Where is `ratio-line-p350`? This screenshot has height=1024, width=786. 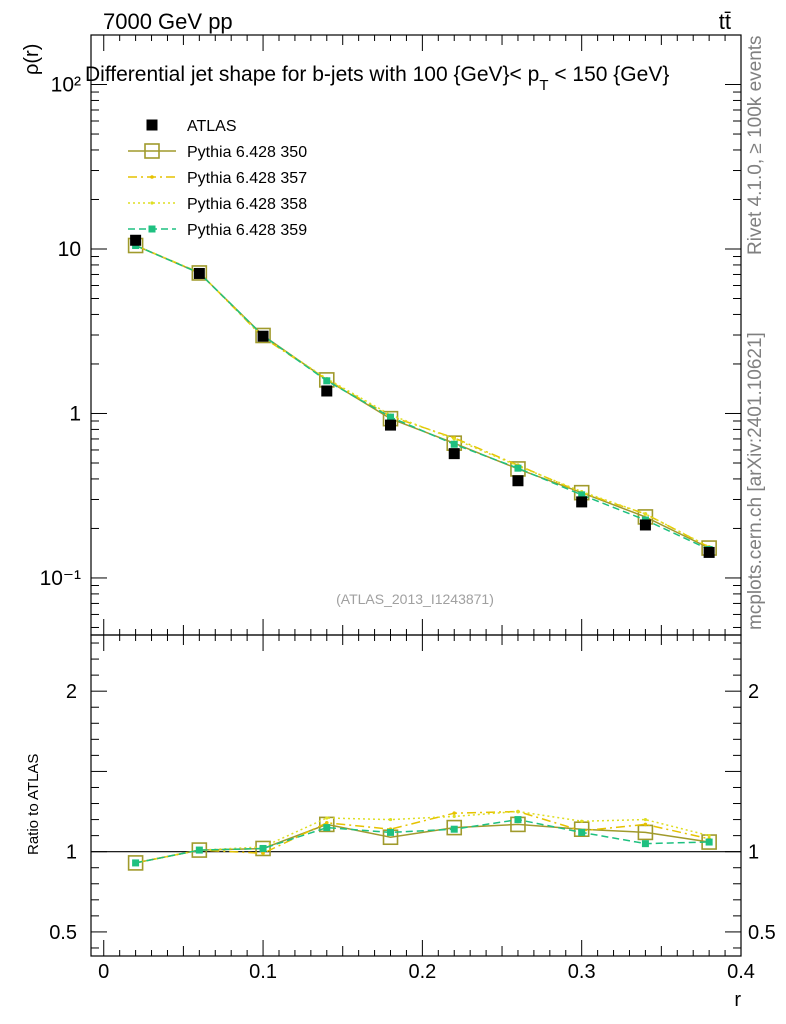 ratio-line-p350 is located at coordinates (422, 843).